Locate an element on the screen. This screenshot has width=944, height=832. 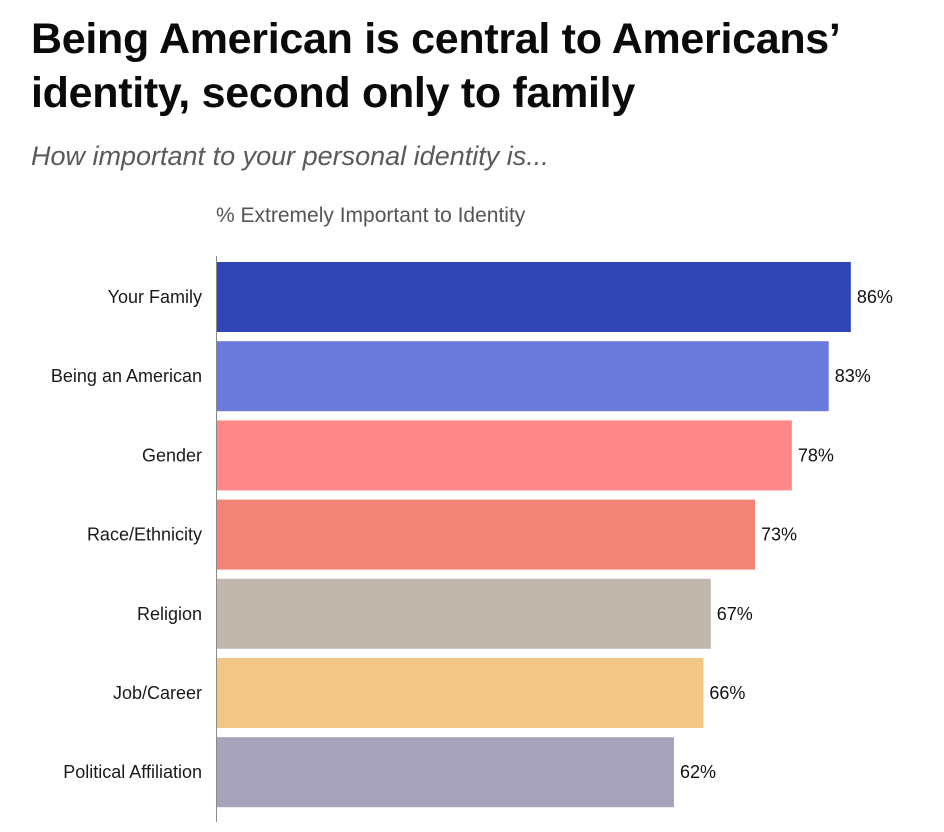
value-label: 86% is located at coordinates (875, 297).